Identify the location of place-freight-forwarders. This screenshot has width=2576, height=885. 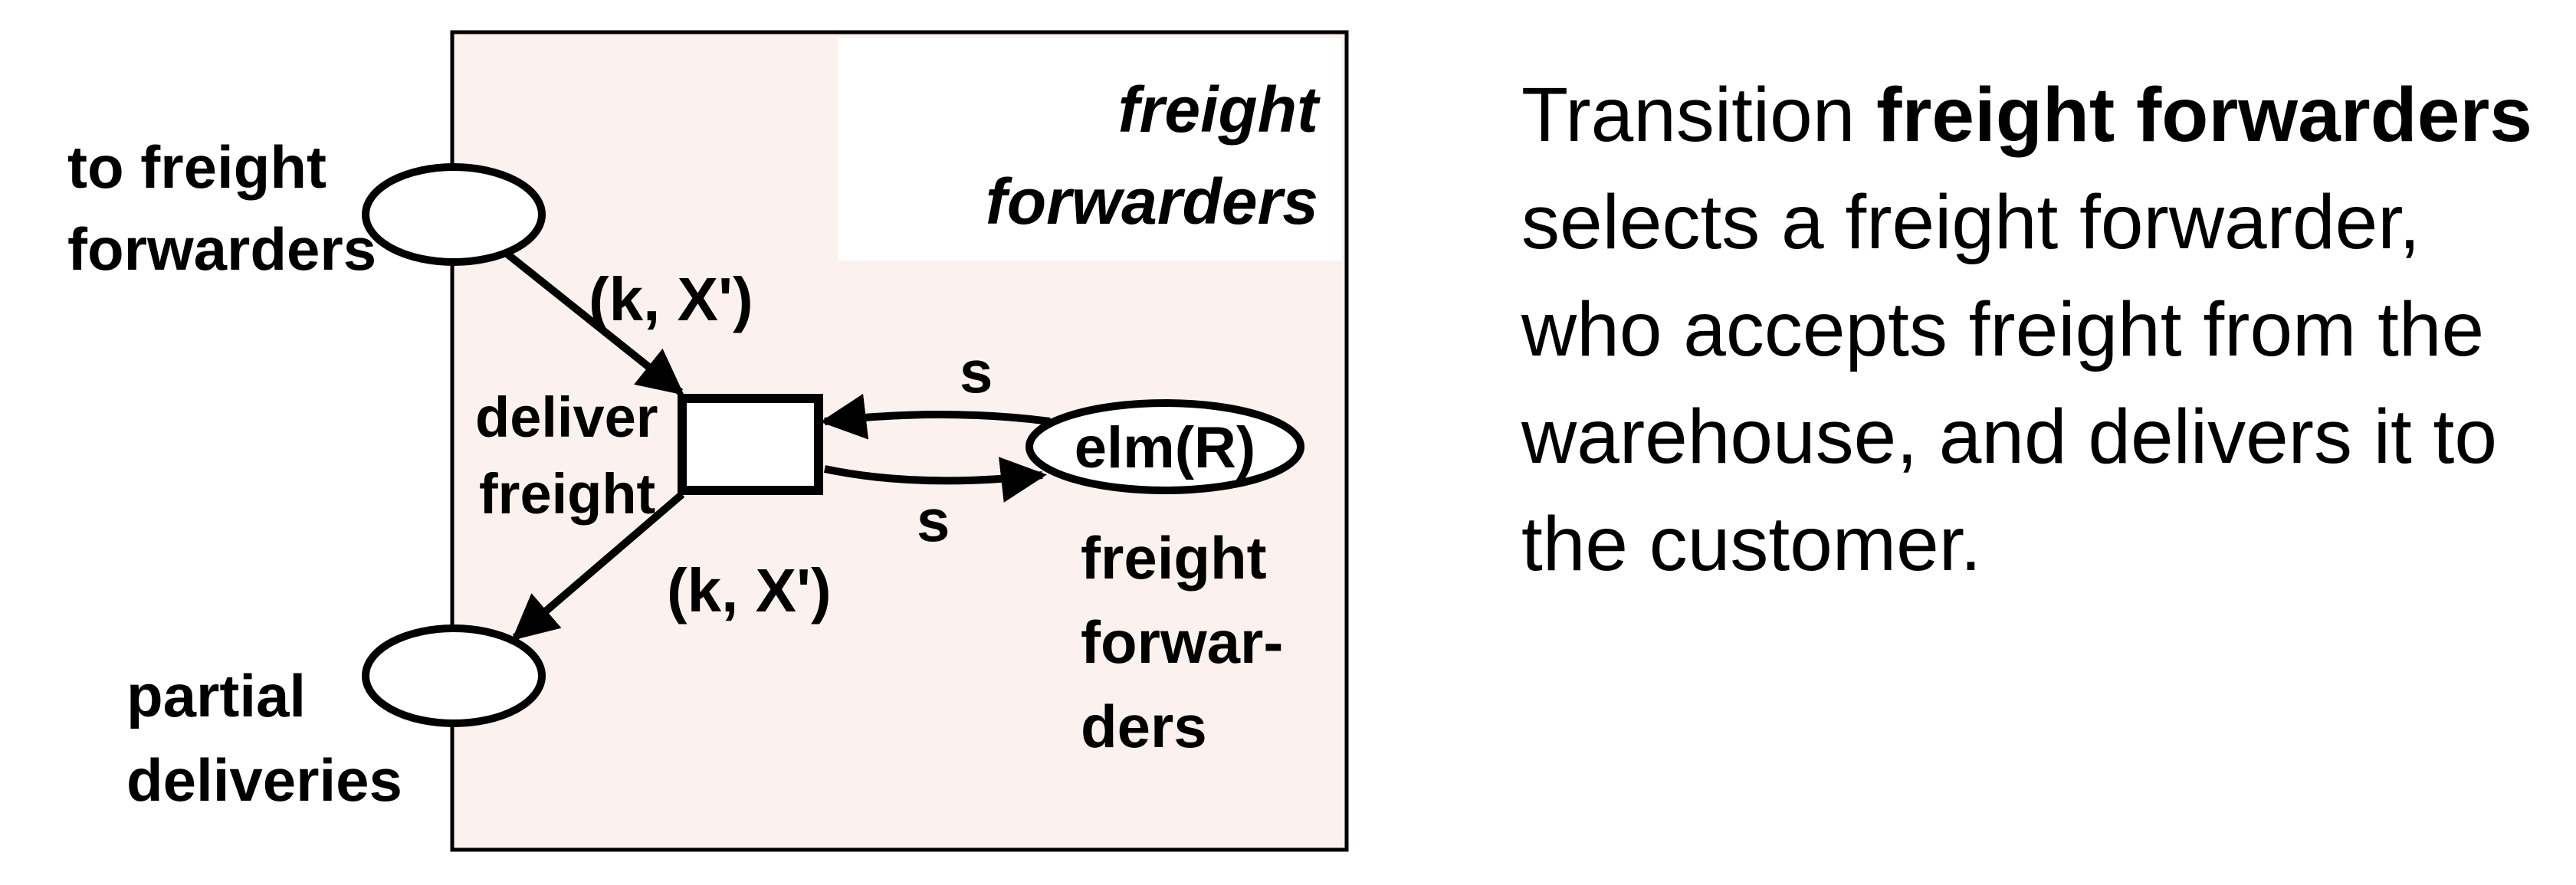
(1164, 446).